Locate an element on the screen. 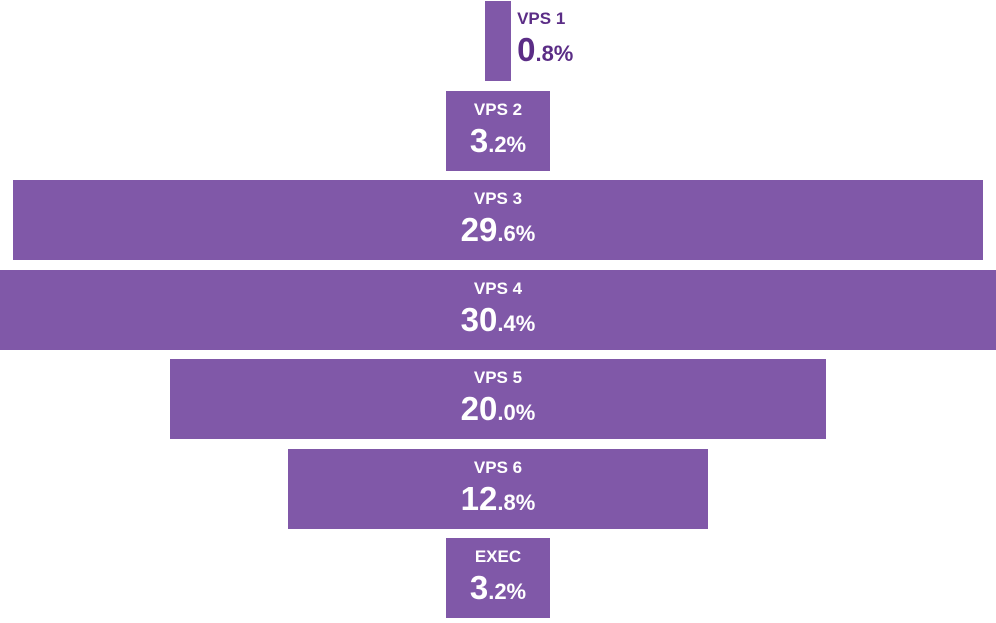 The image size is (996, 623). bar-label: VPS 4 30.4% is located at coordinates (498, 311).